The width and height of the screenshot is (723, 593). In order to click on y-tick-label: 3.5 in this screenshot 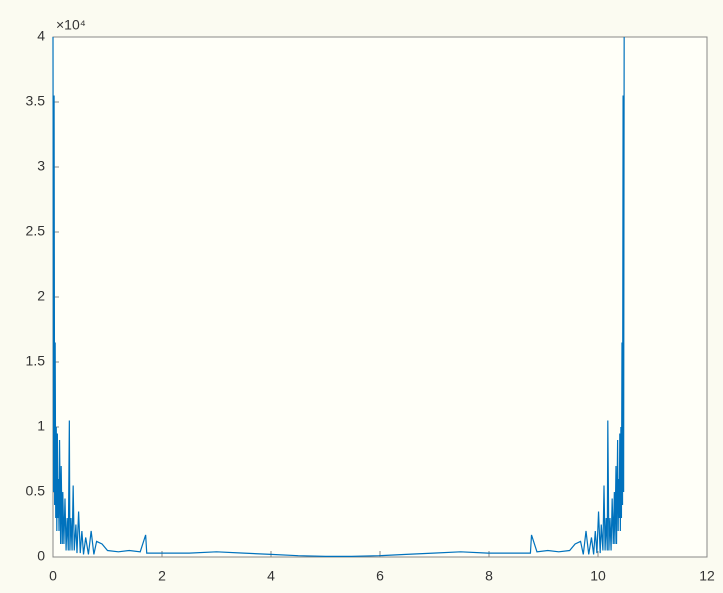, I will do `click(36, 101)`.